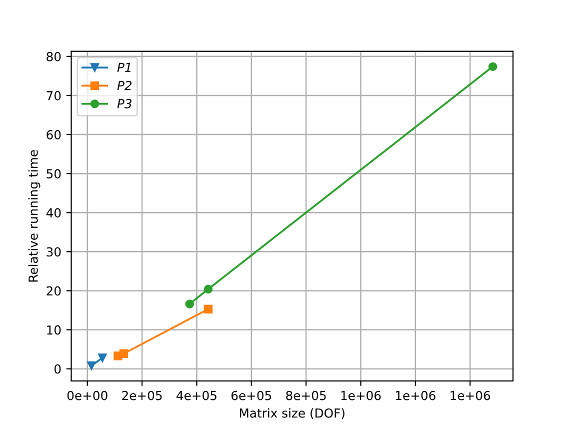 This screenshot has height=428, width=570. Describe the element at coordinates (292, 414) in the screenshot. I see `x-axis-title: Matrix size (DOF)` at that location.